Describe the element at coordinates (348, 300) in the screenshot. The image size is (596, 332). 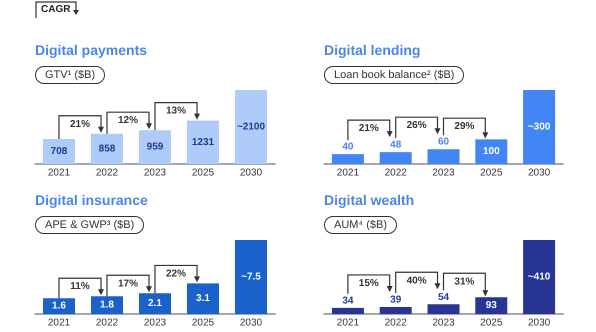
I see `data-label: 34` at that location.